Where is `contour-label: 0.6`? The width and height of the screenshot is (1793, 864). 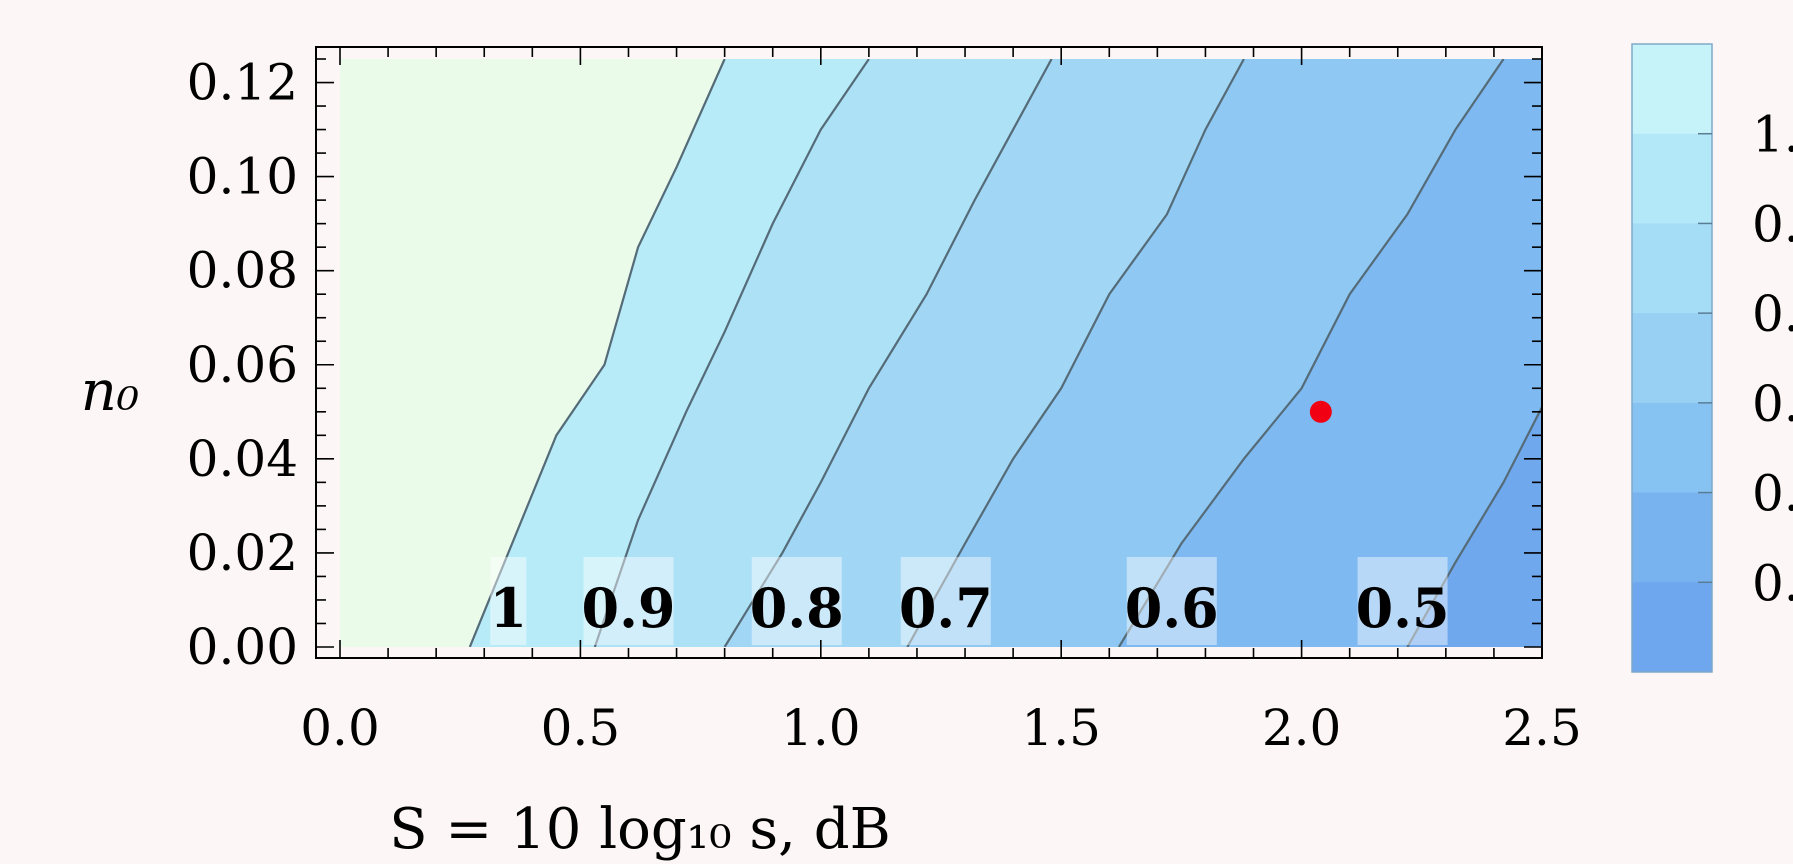
contour-label: 0.6 is located at coordinates (1172, 608).